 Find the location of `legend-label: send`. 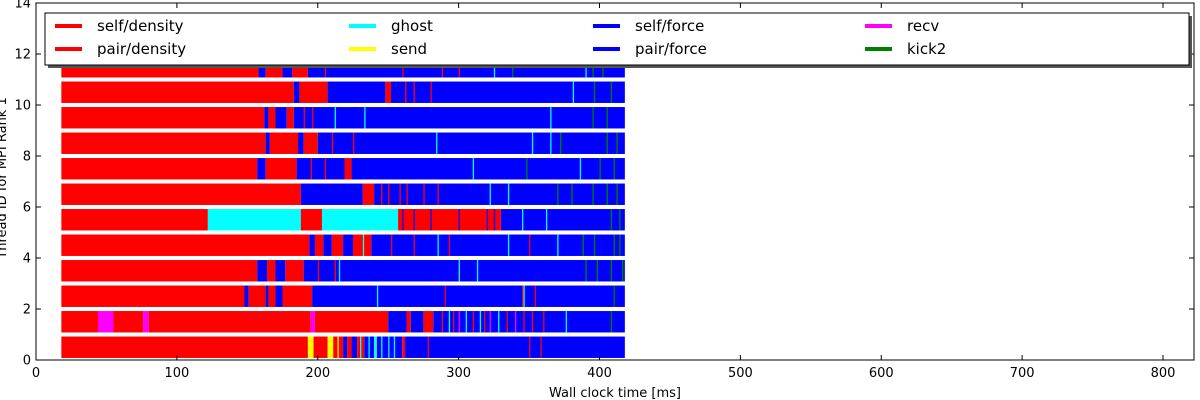

legend-label: send is located at coordinates (409, 49).